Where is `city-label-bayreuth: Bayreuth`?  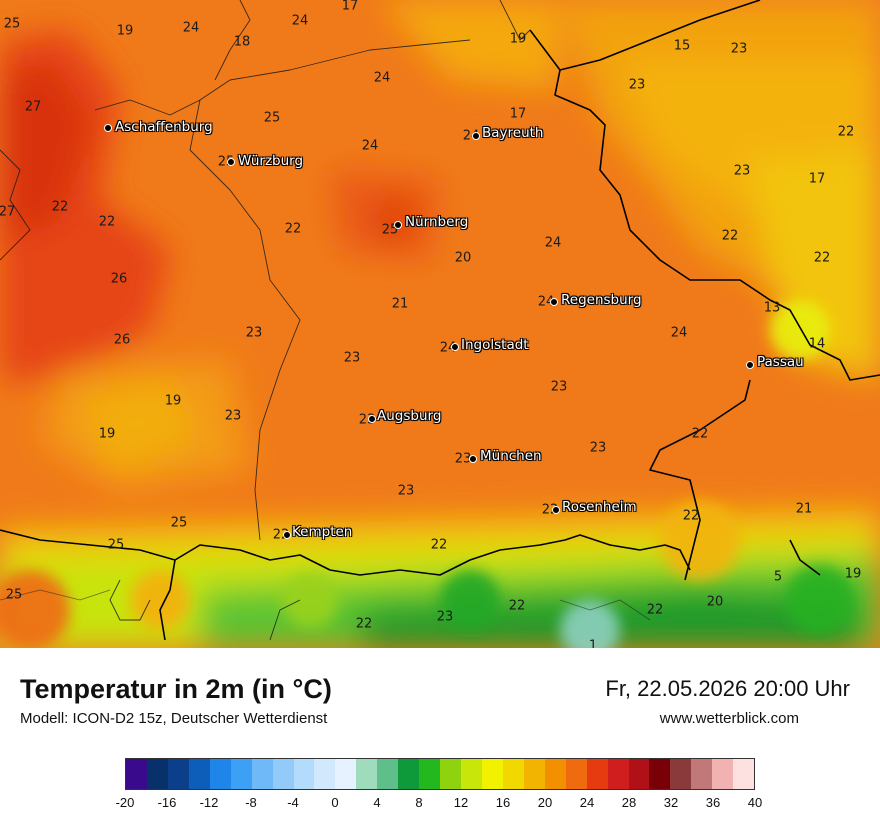
city-label-bayreuth: Bayreuth is located at coordinates (513, 133).